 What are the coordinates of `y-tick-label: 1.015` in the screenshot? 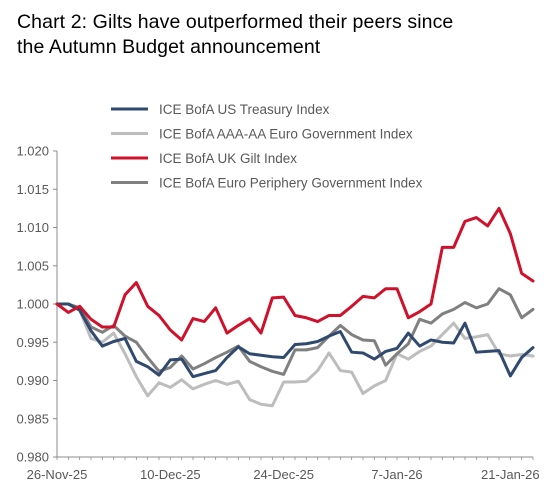 It's located at (32, 189).